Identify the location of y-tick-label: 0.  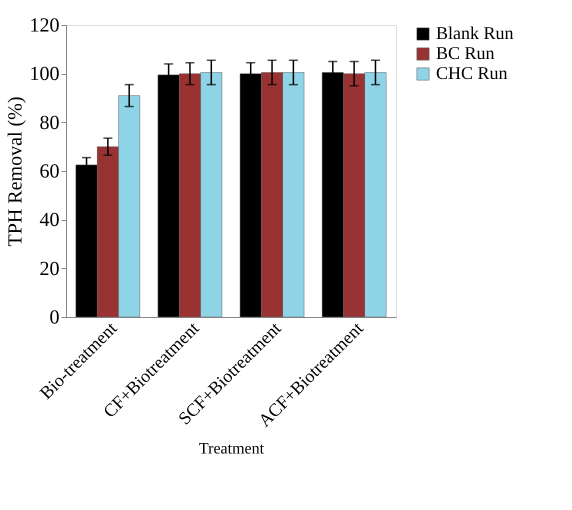
(55, 317).